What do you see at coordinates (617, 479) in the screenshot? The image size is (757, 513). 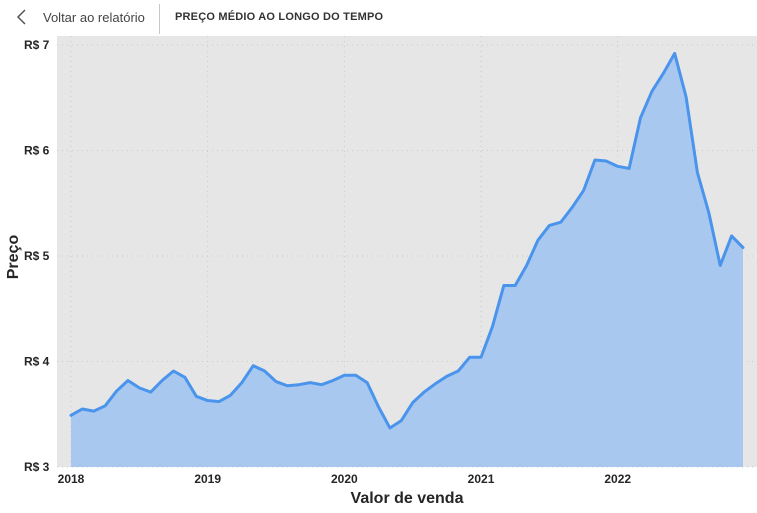 I see `x-tick-label: 2022` at bounding box center [617, 479].